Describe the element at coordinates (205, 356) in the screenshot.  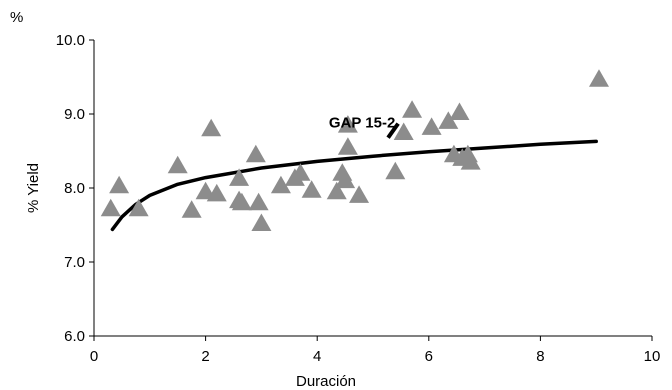
I see `x-tick-label: 2` at that location.